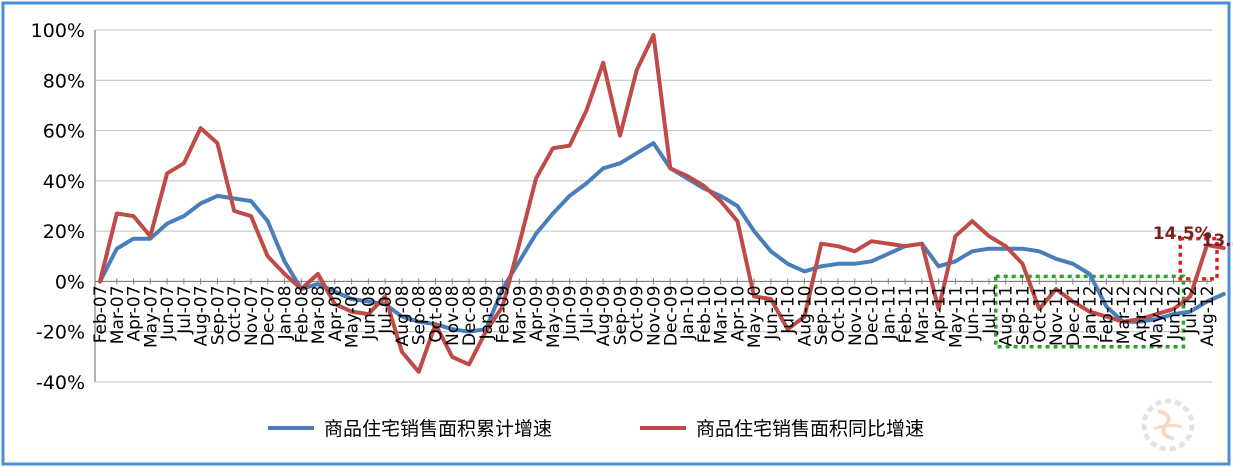 The height and width of the screenshot is (468, 1233). I want to click on x-tick-label: Apr-11, so click(940, 313).